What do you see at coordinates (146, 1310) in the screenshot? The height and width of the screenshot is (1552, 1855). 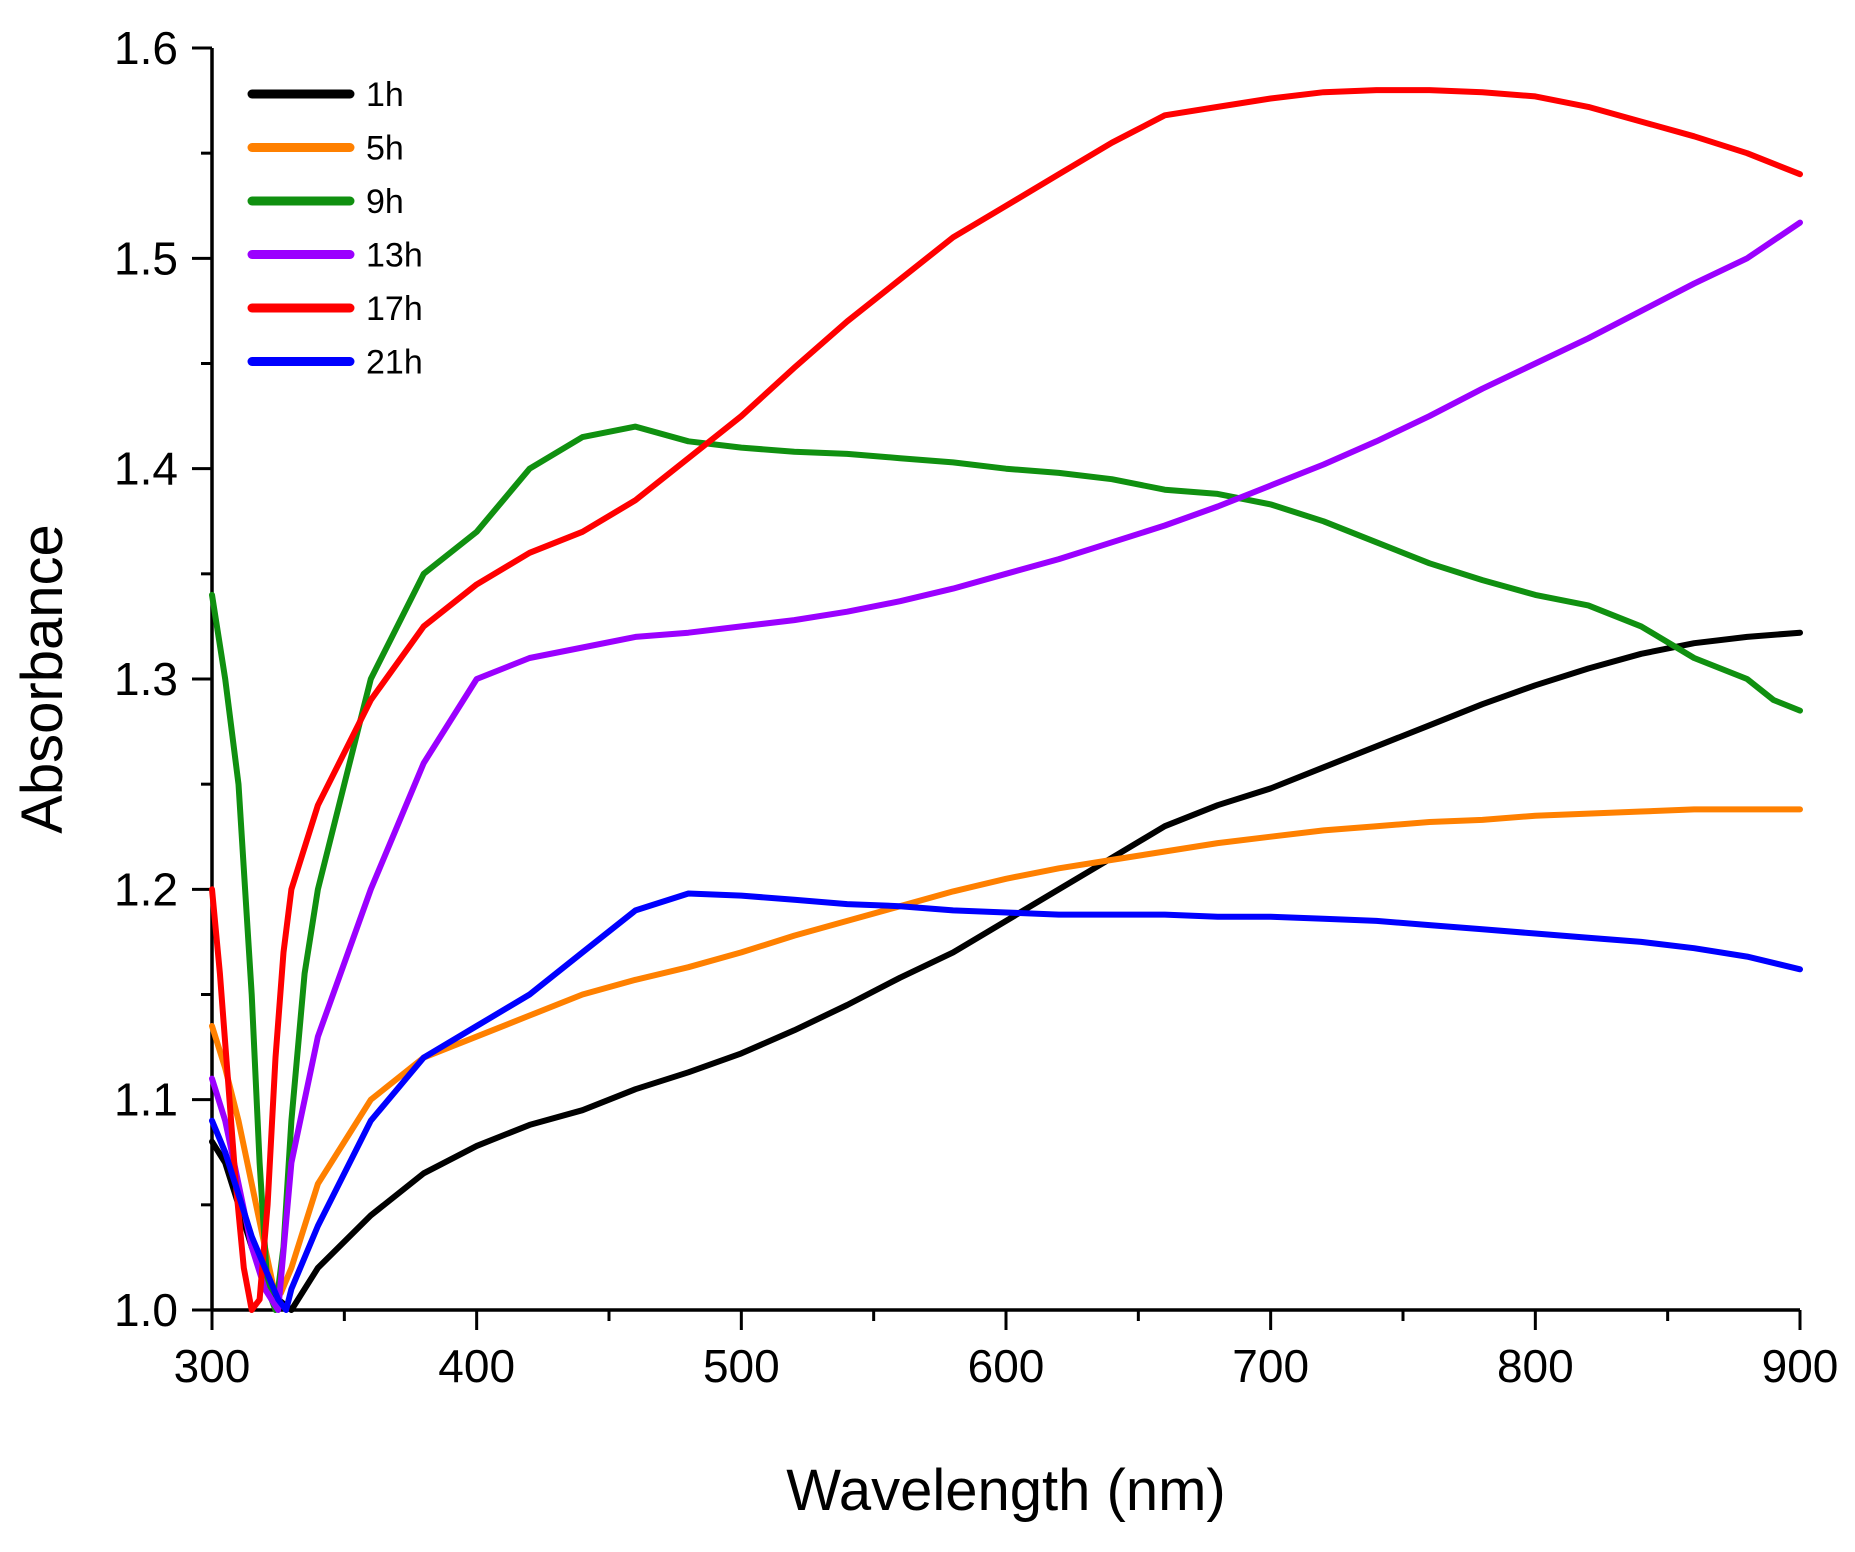 I see `y-tick-label: 1.0` at bounding box center [146, 1310].